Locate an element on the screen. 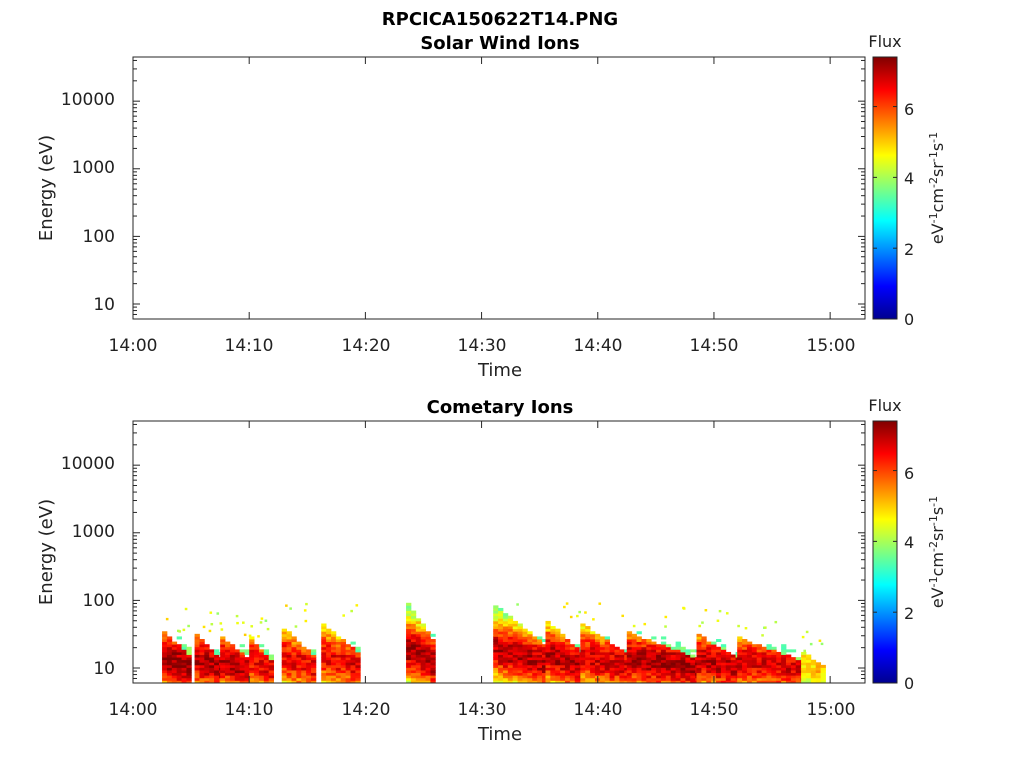  panel-title-solar-wind: Solar Wind Ions is located at coordinates (499, 43).